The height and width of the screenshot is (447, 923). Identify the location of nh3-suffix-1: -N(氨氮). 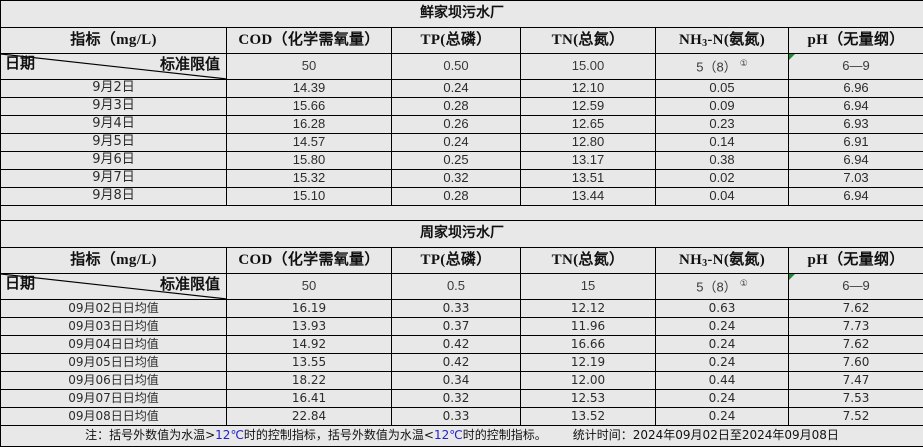
(736, 40).